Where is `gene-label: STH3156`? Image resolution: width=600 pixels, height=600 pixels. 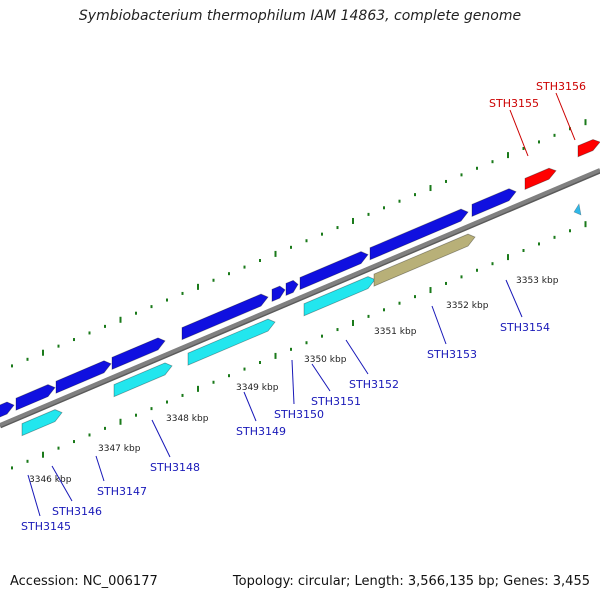
gene-label: STH3156 is located at coordinates (561, 86).